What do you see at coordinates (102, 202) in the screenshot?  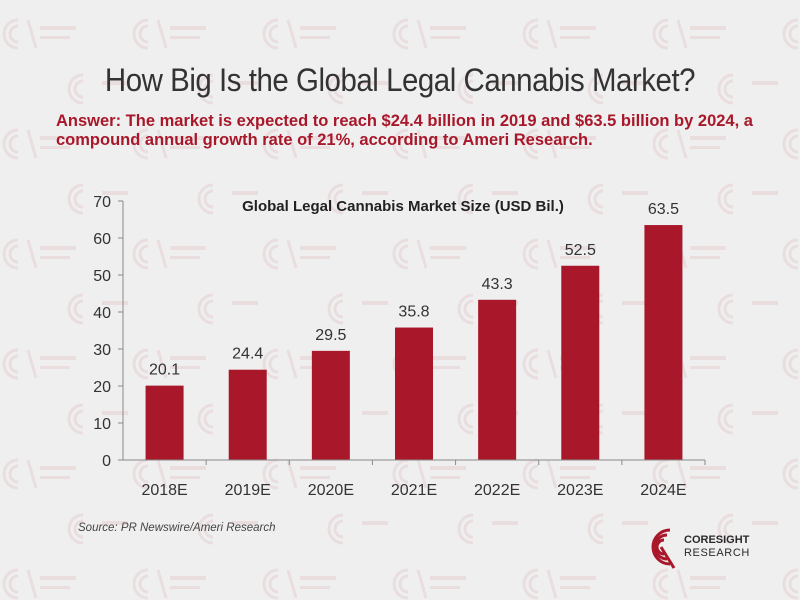 I see `y-tick-label: 70` at bounding box center [102, 202].